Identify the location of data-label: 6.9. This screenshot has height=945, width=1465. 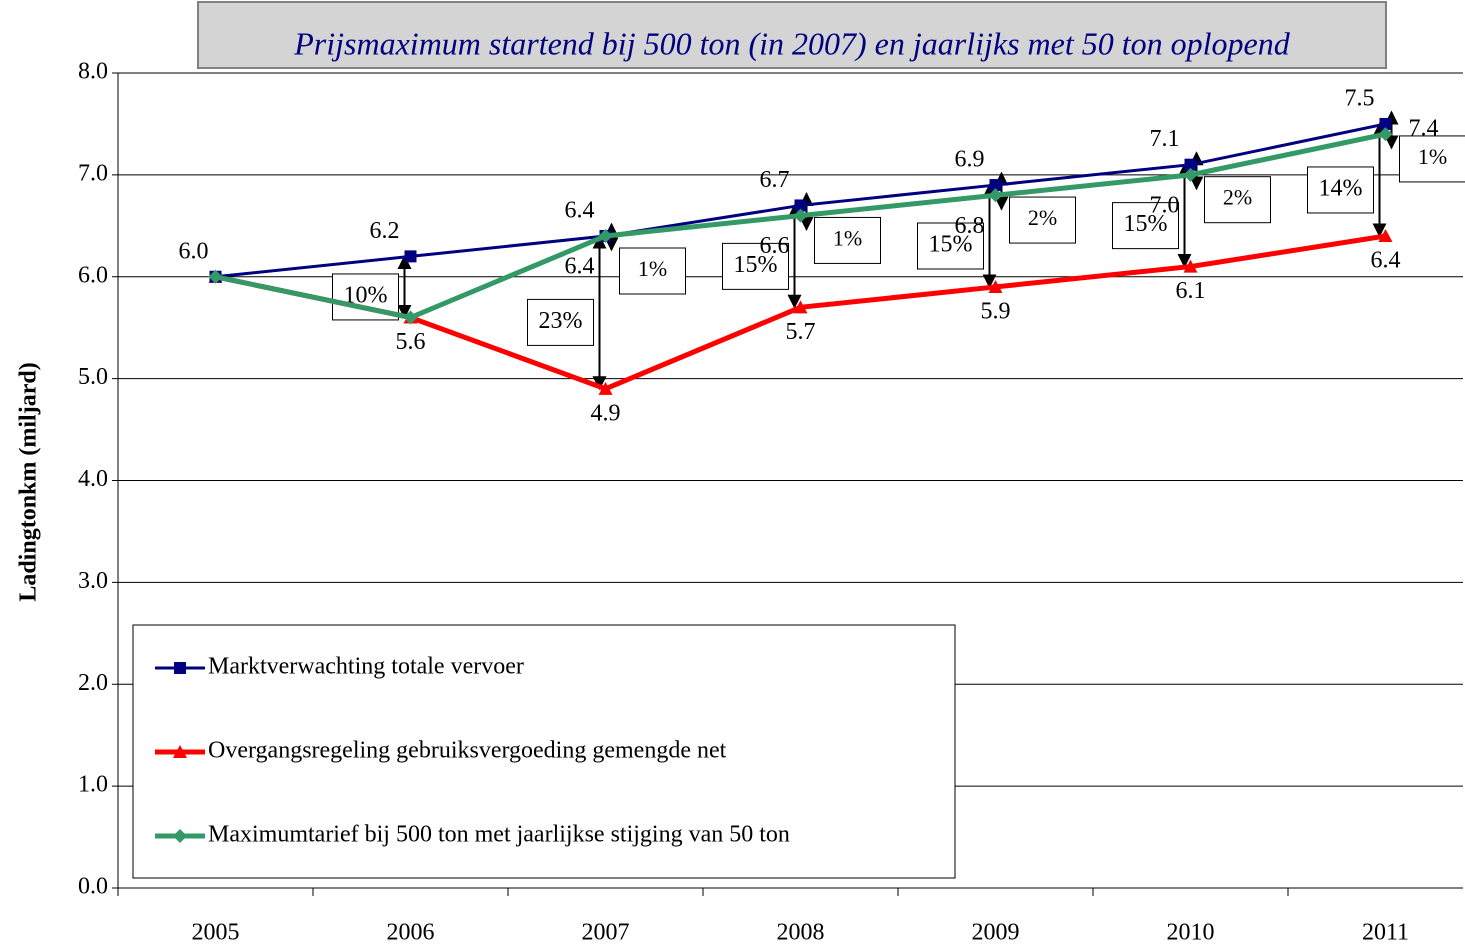
(970, 160).